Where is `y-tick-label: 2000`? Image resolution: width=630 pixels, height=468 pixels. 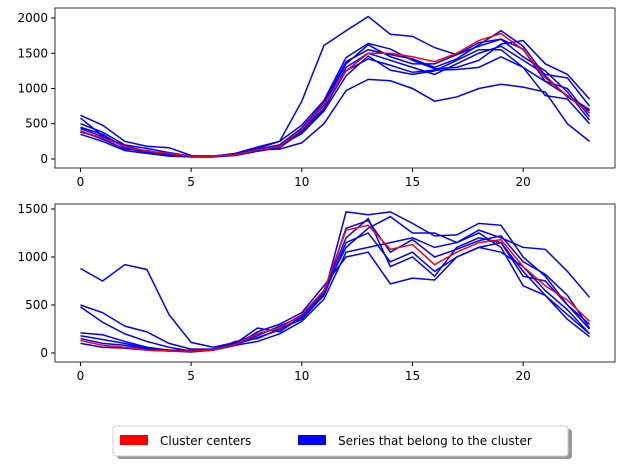 y-tick-label: 2000 is located at coordinates (32, 18).